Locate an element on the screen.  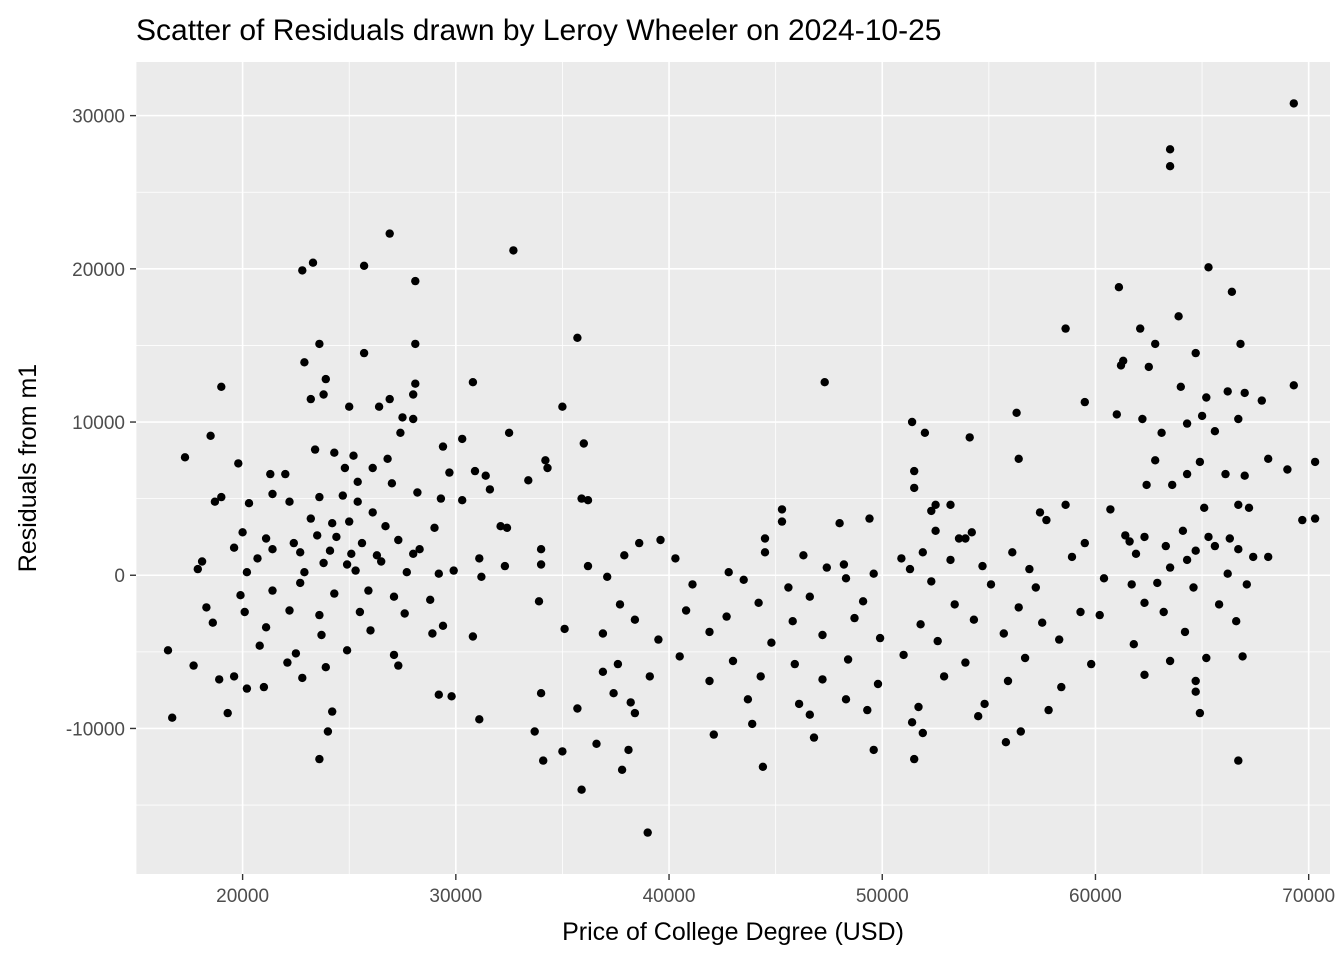
x-tick-label: 70000 is located at coordinates (1308, 896).